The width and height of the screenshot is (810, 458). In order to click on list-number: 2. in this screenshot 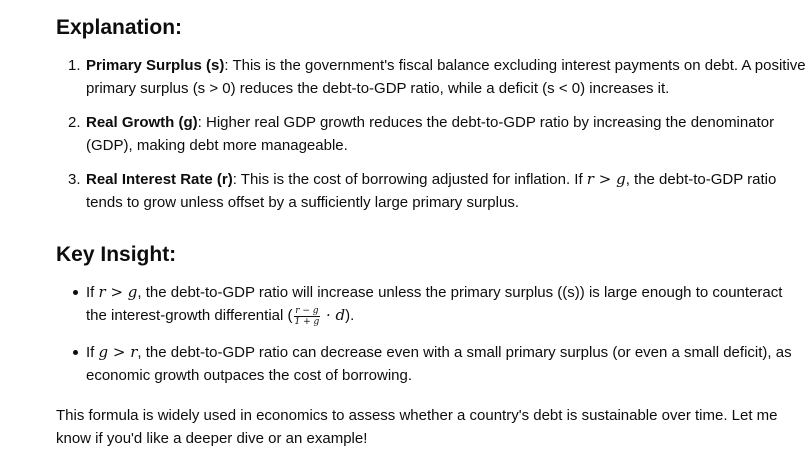, I will do `click(74, 122)`.